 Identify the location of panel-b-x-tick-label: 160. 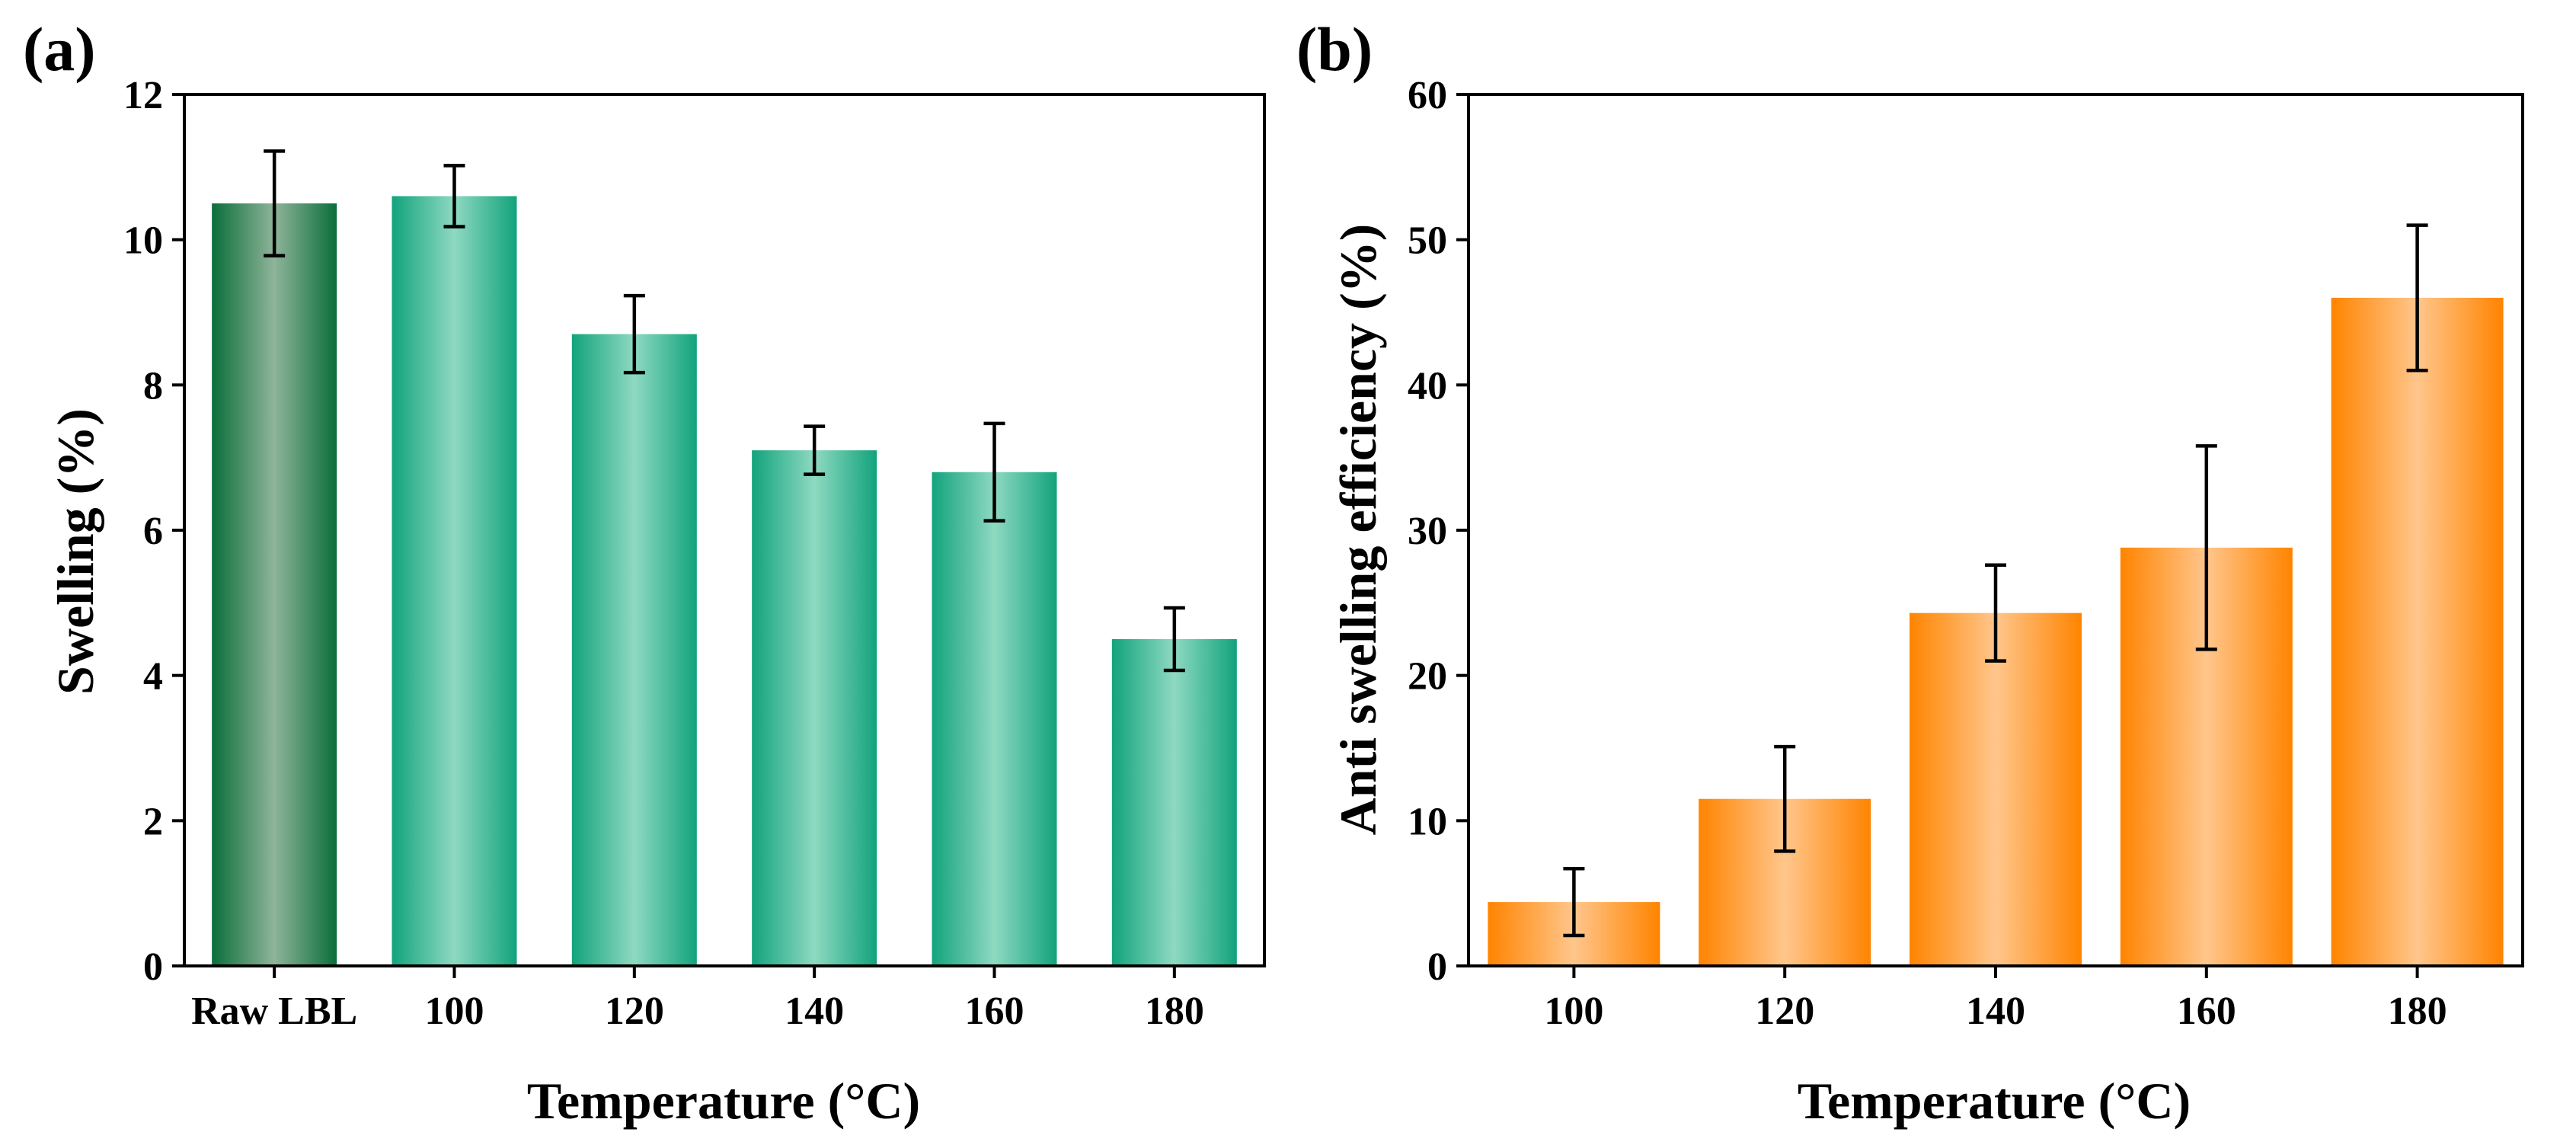
(2207, 1011).